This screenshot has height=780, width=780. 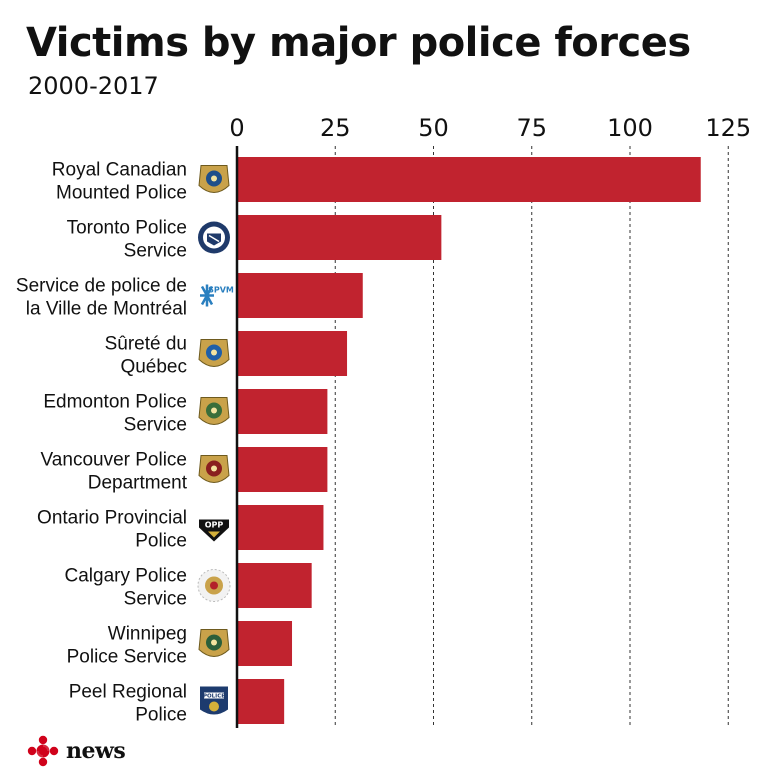 I want to click on x-tick-label: 50, so click(x=433, y=128).